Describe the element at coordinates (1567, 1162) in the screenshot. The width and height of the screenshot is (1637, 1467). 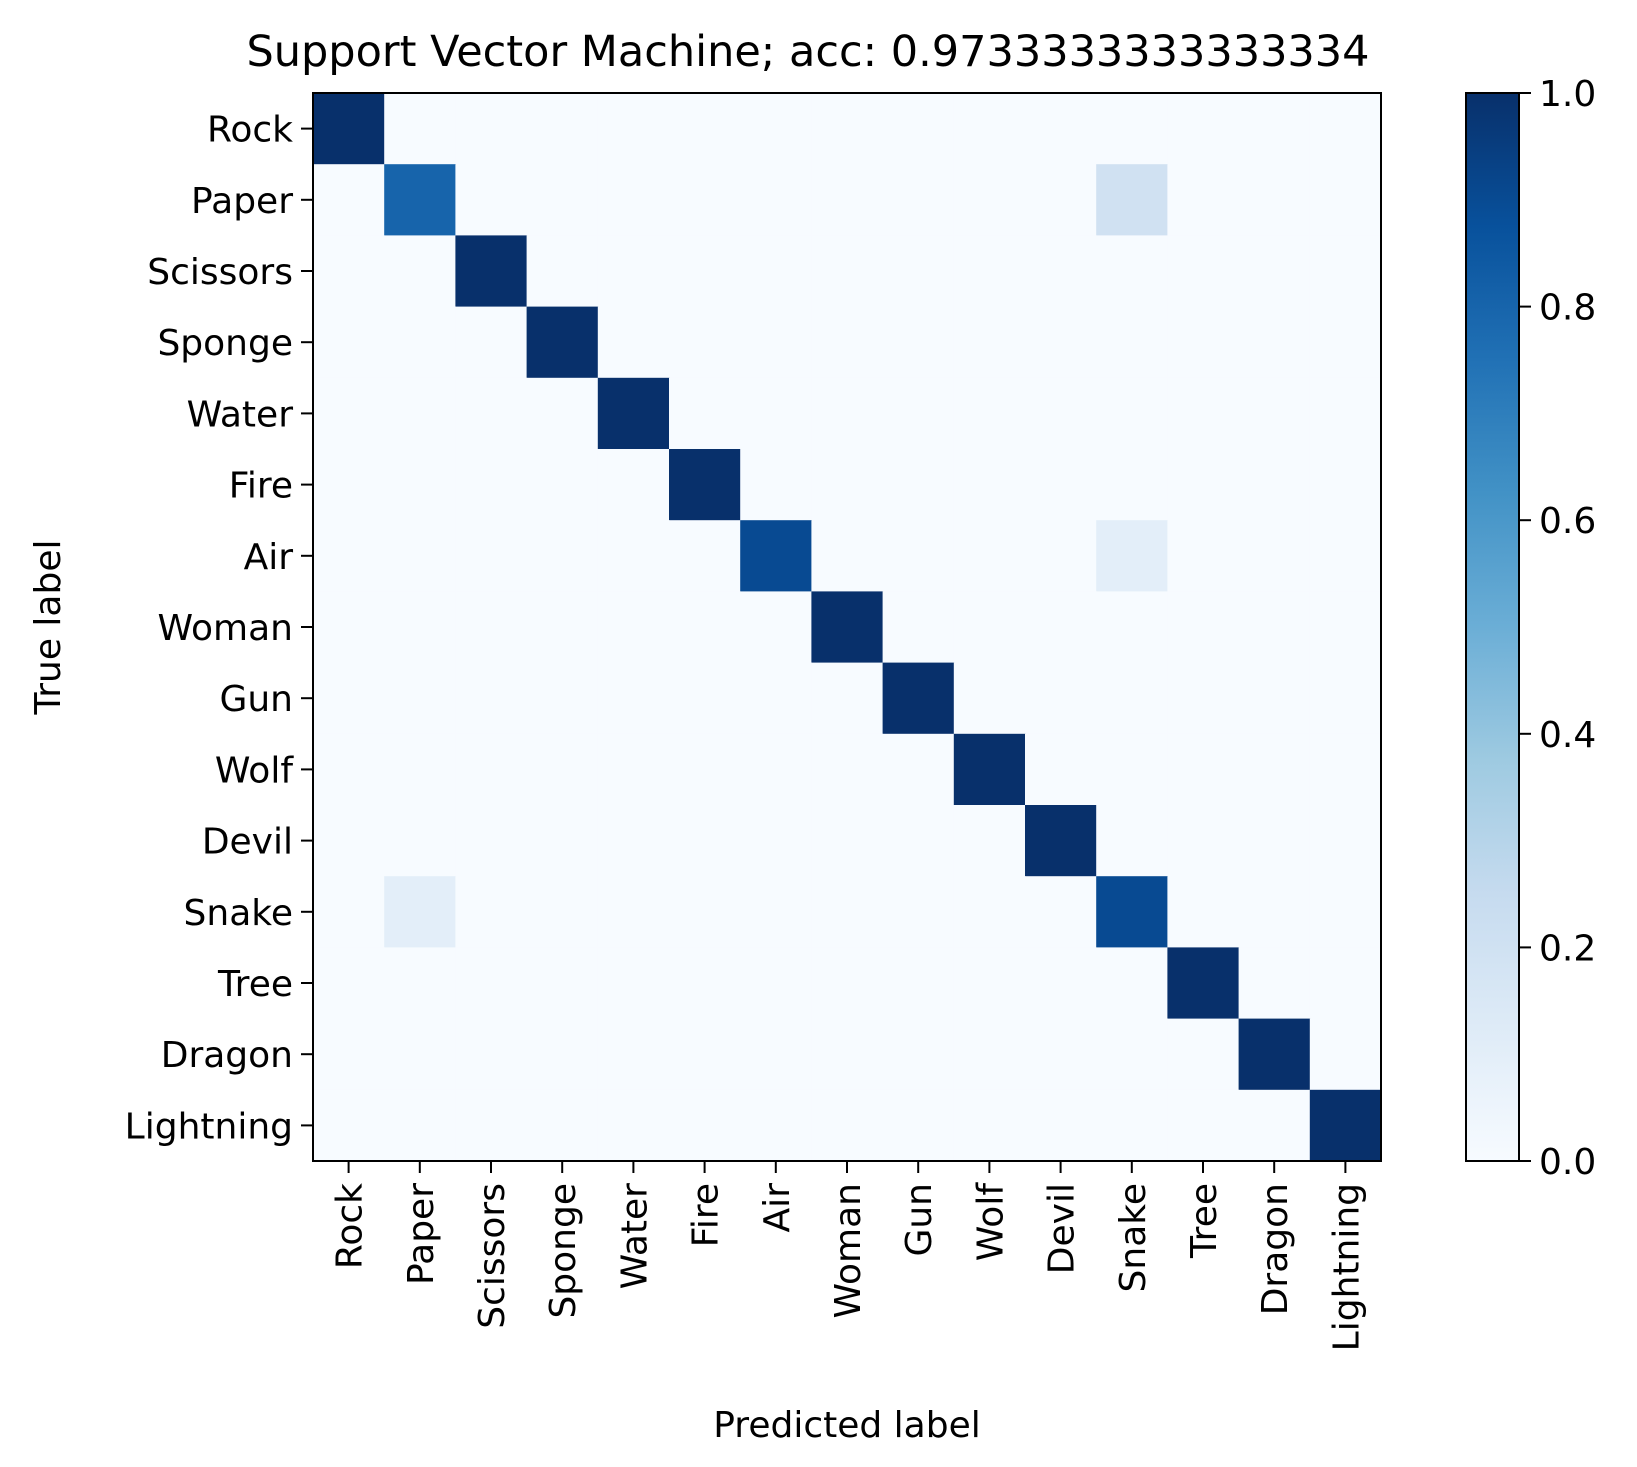
I see `colorbar-tick-label: 0.0` at that location.